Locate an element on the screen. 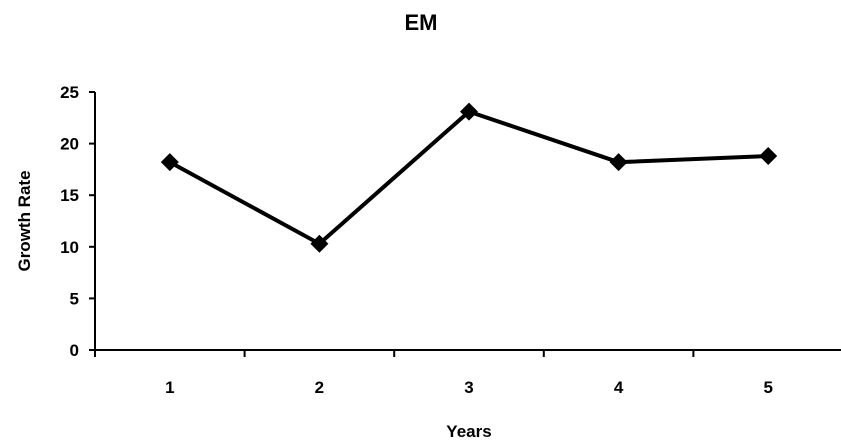 Image resolution: width=841 pixels, height=448 pixels. y-tick-label: 5 is located at coordinates (74, 298).